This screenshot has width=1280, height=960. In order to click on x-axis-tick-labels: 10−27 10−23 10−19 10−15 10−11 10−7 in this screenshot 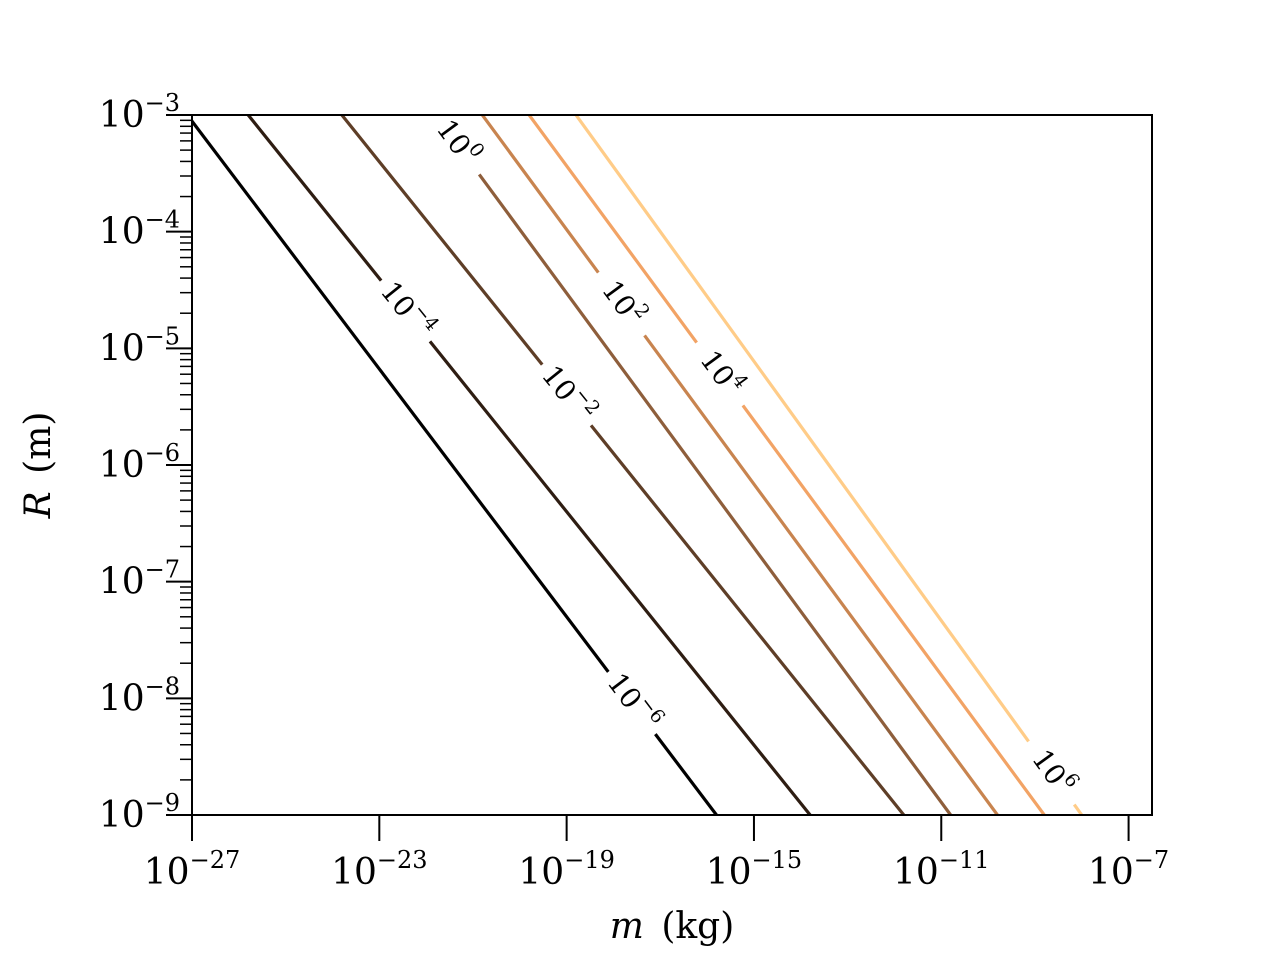, I will do `click(656, 869)`.